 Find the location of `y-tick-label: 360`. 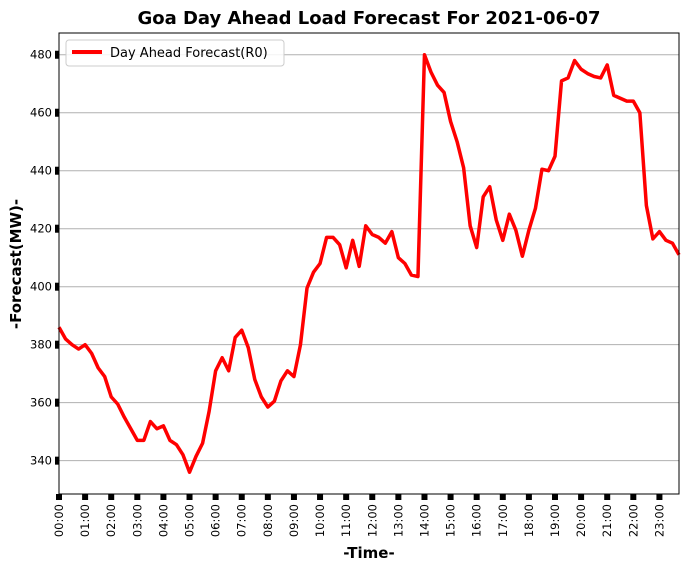

y-tick-label: 360 is located at coordinates (41, 403).